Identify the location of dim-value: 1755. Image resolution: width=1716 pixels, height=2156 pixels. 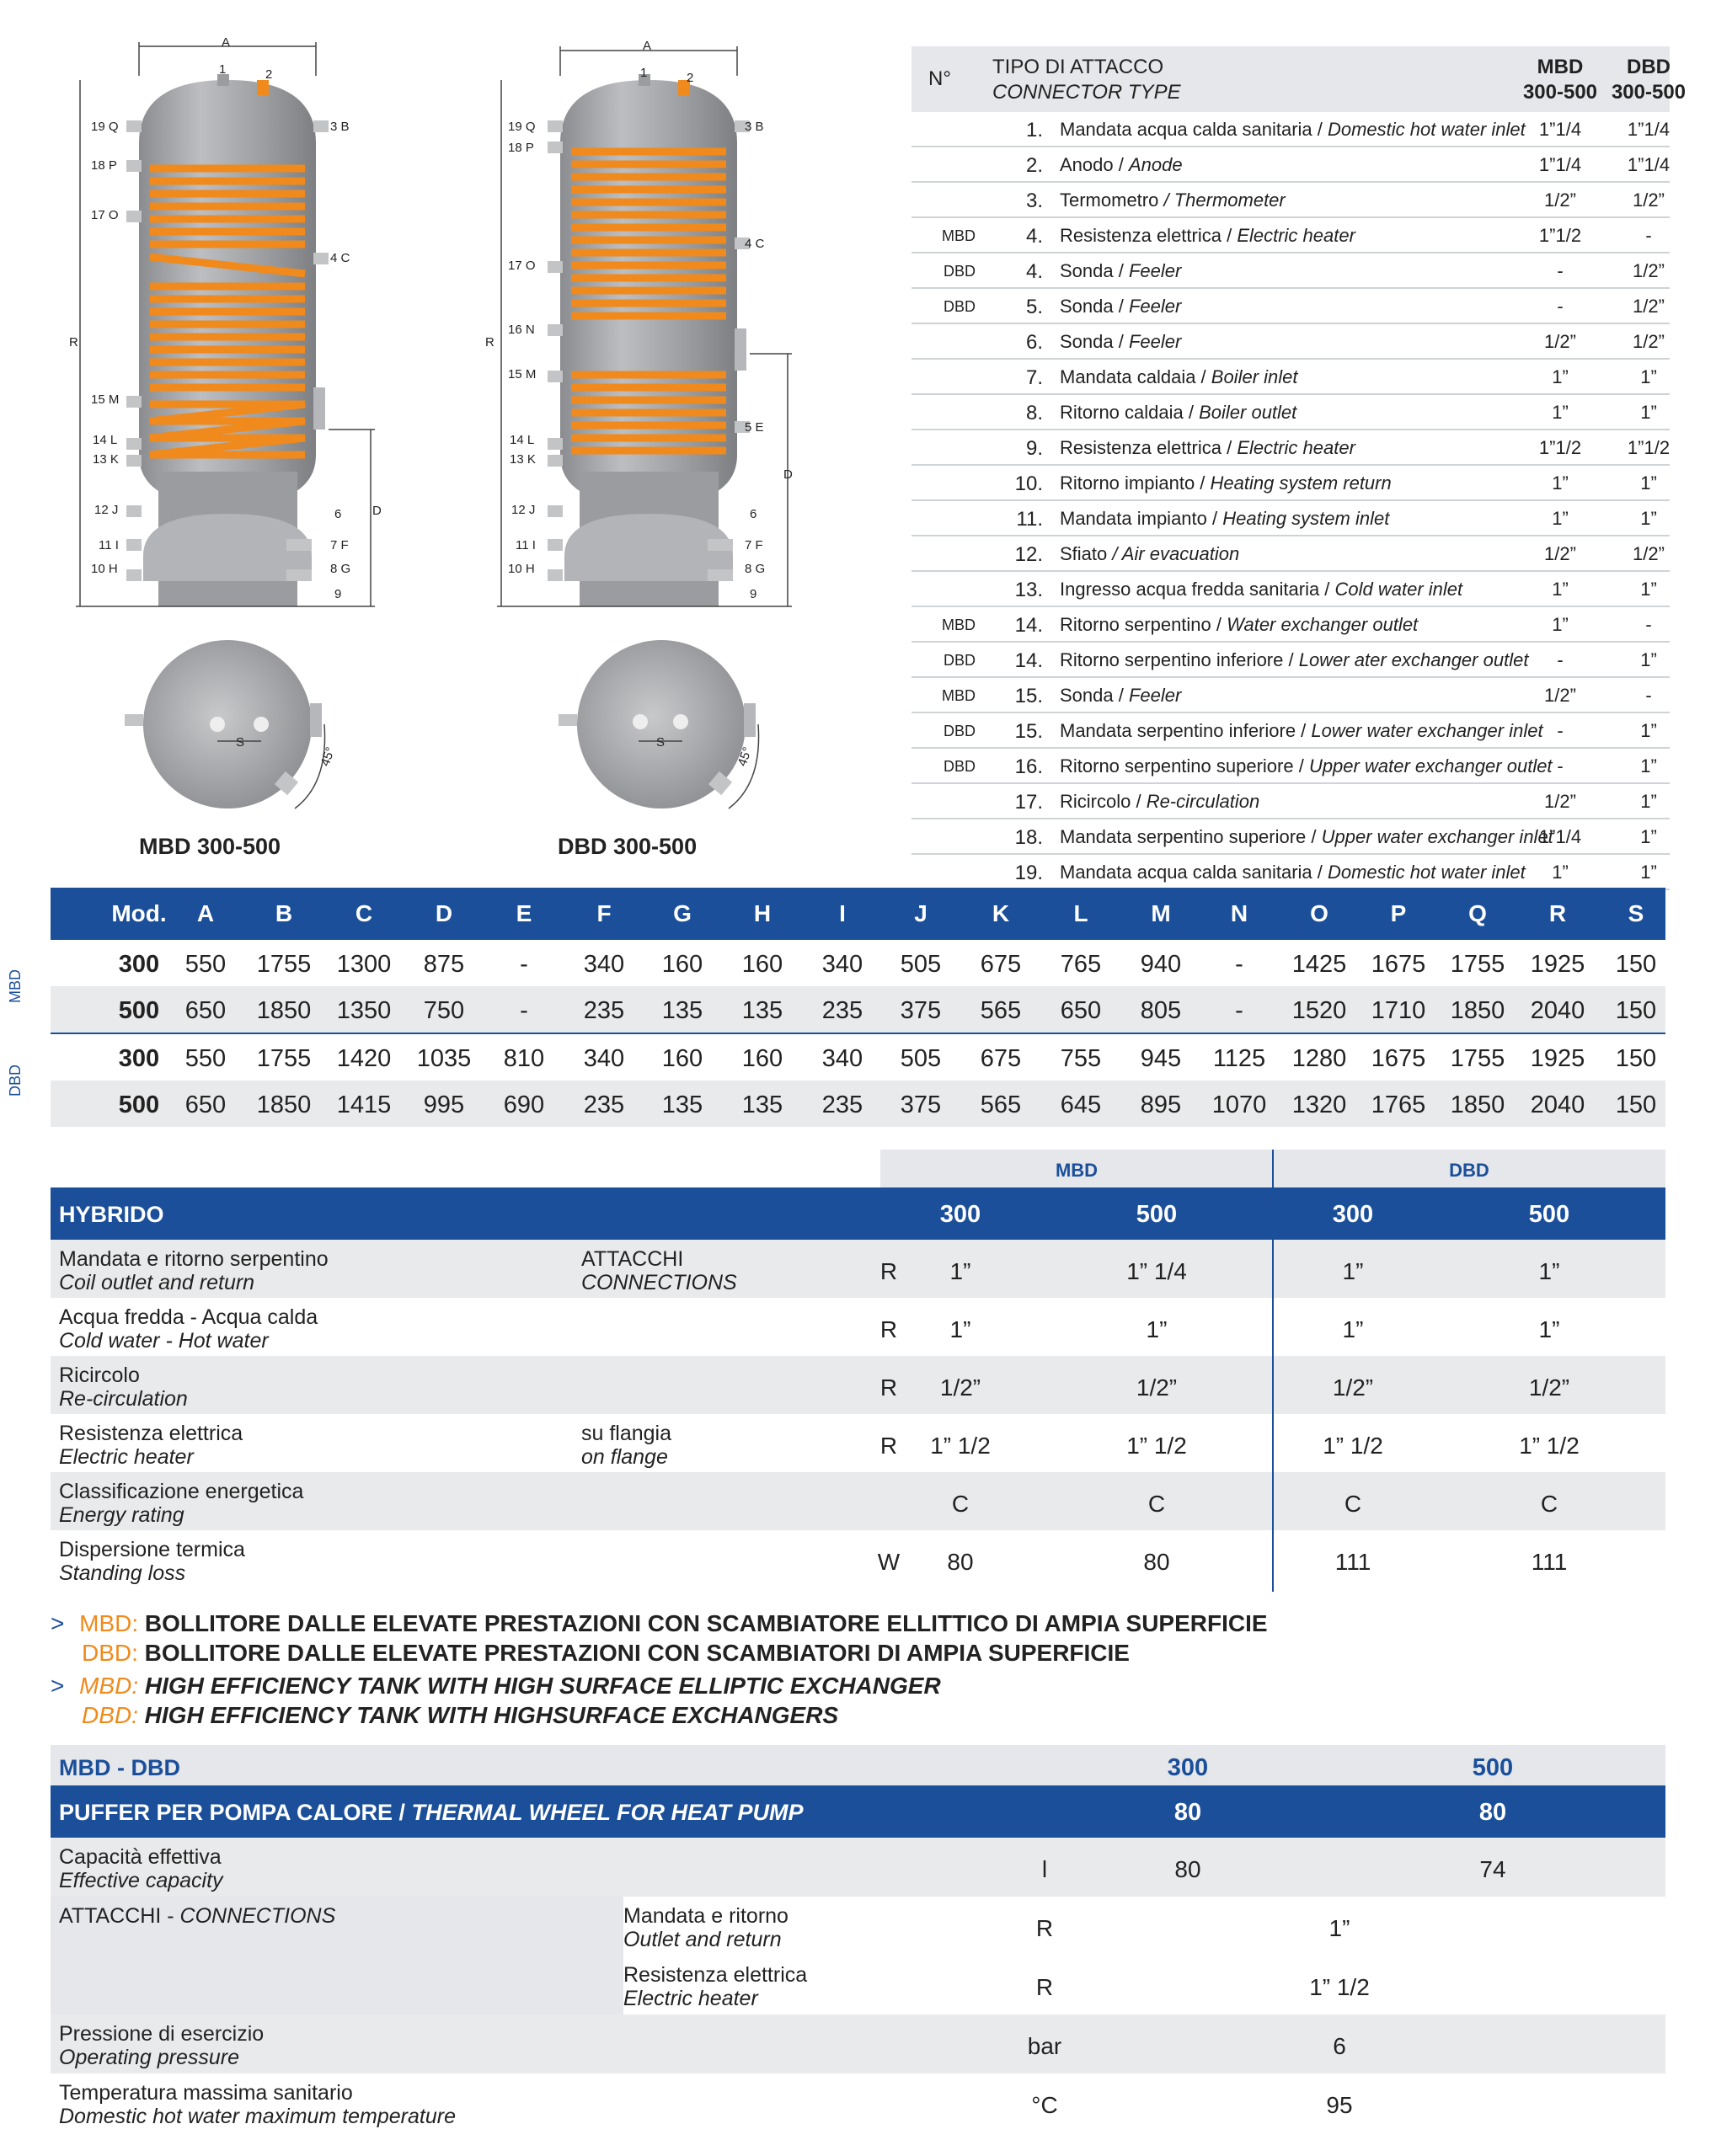
(1477, 1058).